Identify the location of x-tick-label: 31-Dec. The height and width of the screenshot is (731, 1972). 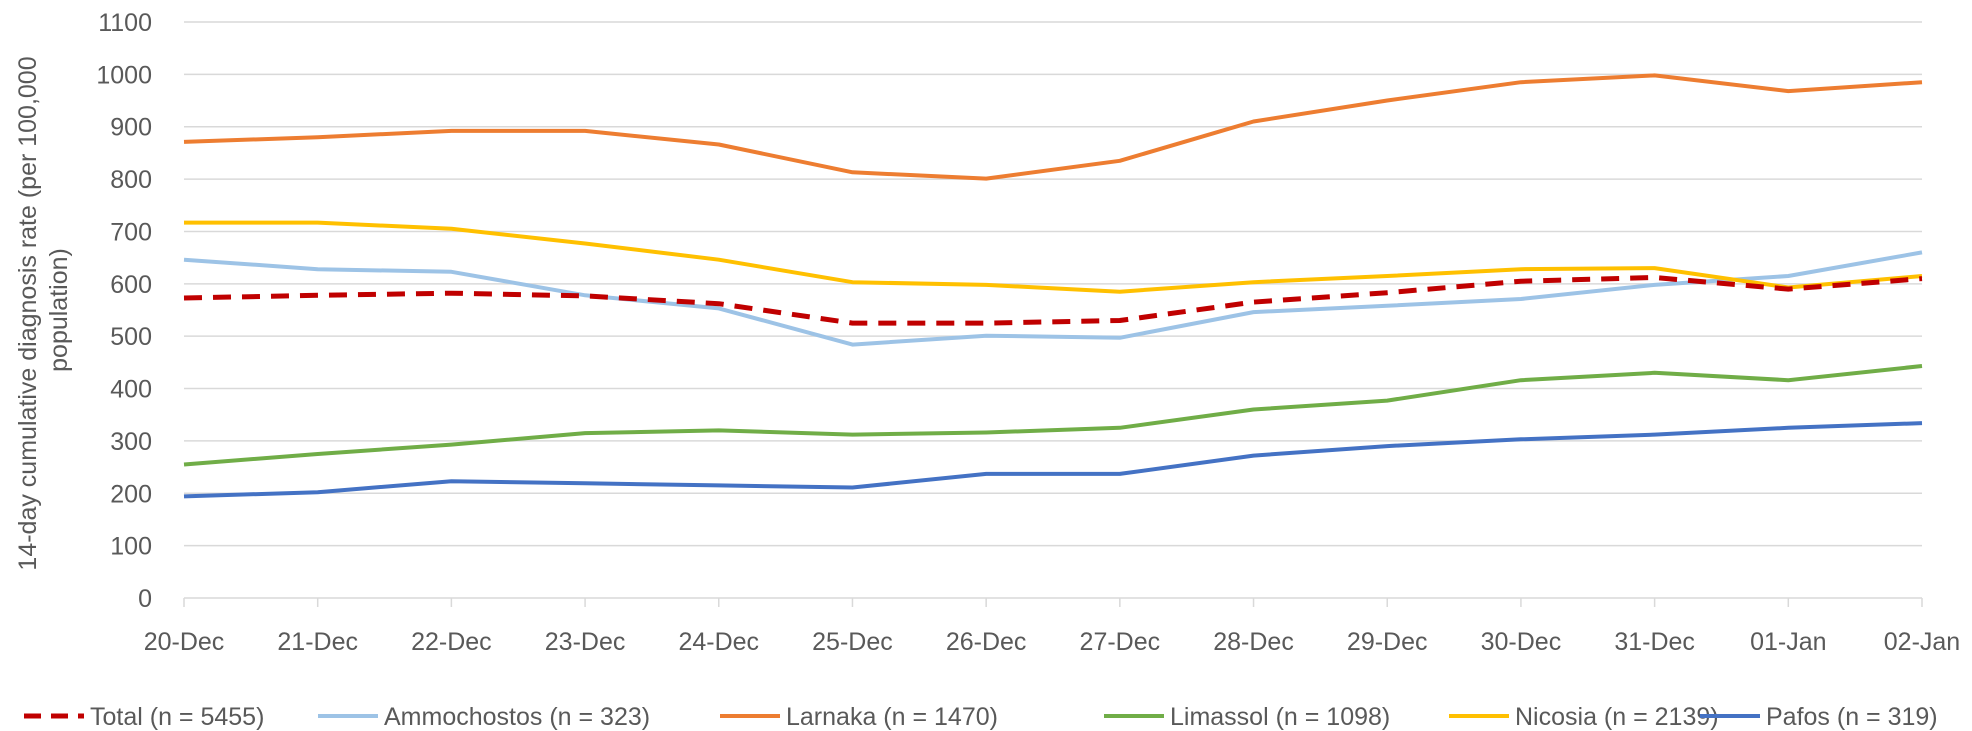
(1654, 642).